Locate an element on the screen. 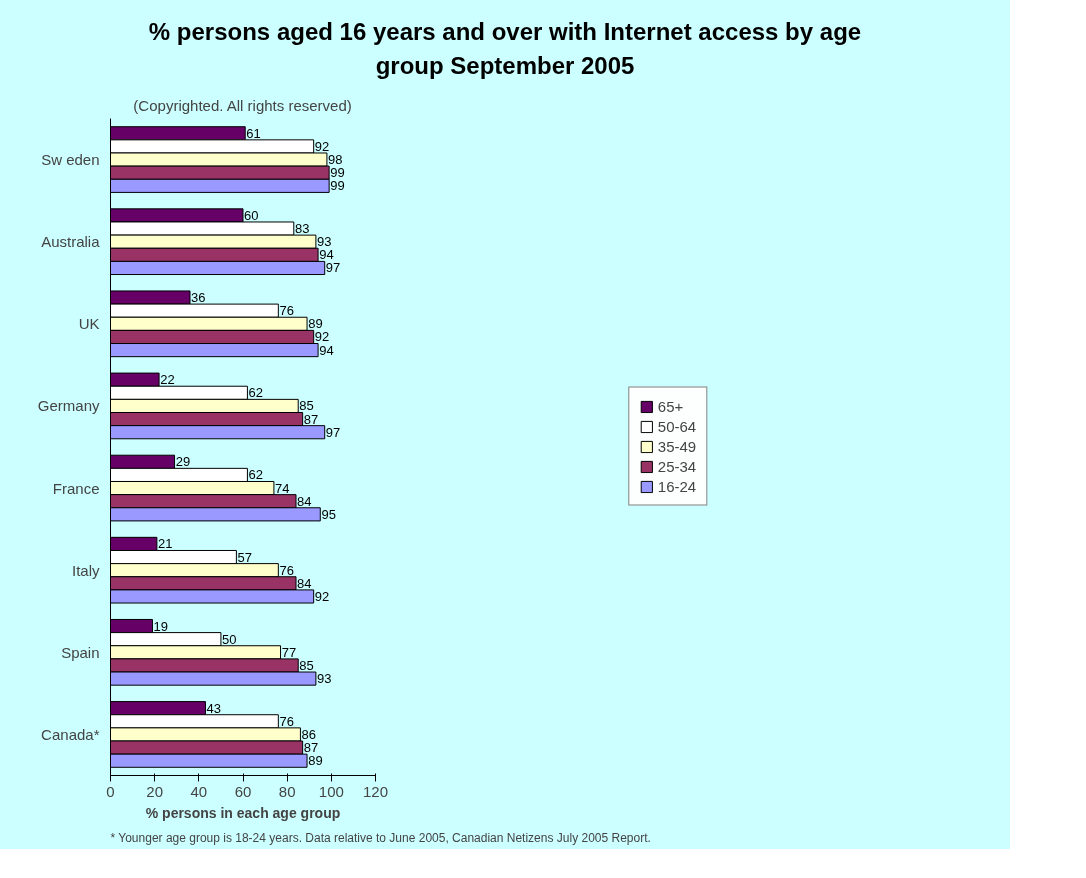 The width and height of the screenshot is (1086, 878). y-tick-label: Spain is located at coordinates (80, 652).